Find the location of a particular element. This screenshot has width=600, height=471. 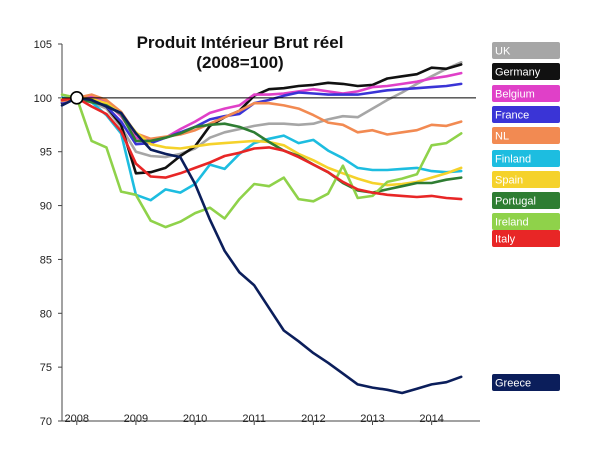

legend-label-ireland: Ireland is located at coordinates (512, 223).